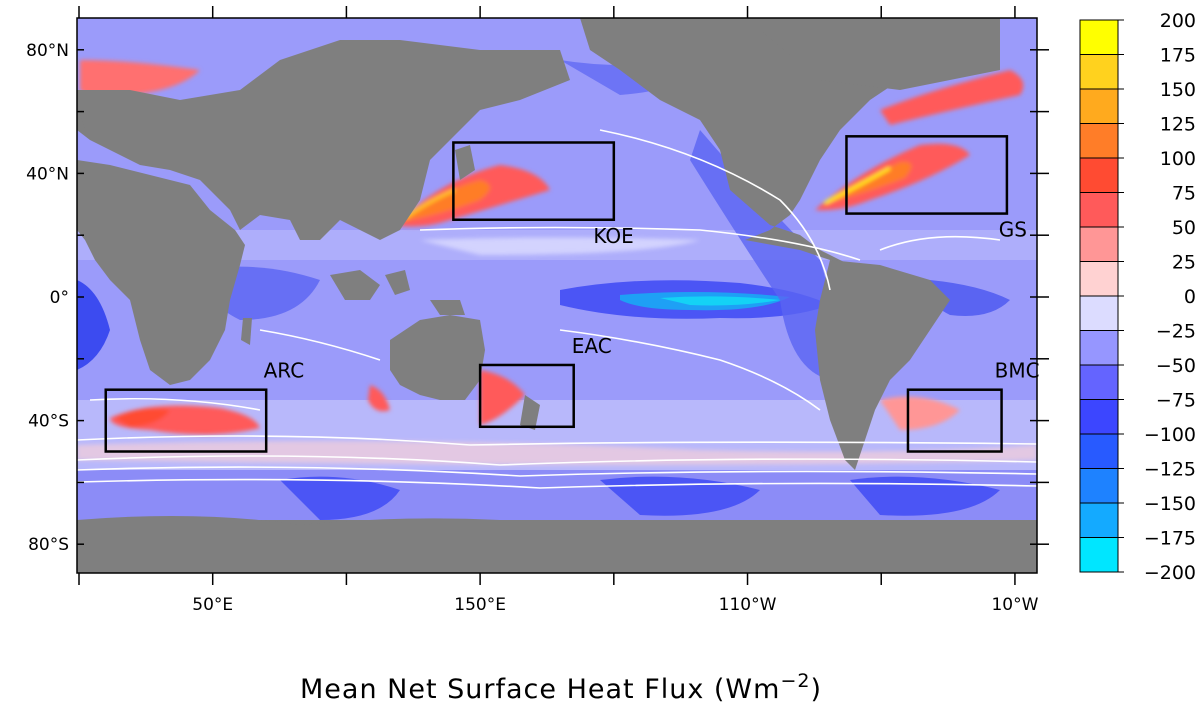 This screenshot has height=712, width=1202. Describe the element at coordinates (882, 365) in the screenshot. I see `south-america-land` at that location.